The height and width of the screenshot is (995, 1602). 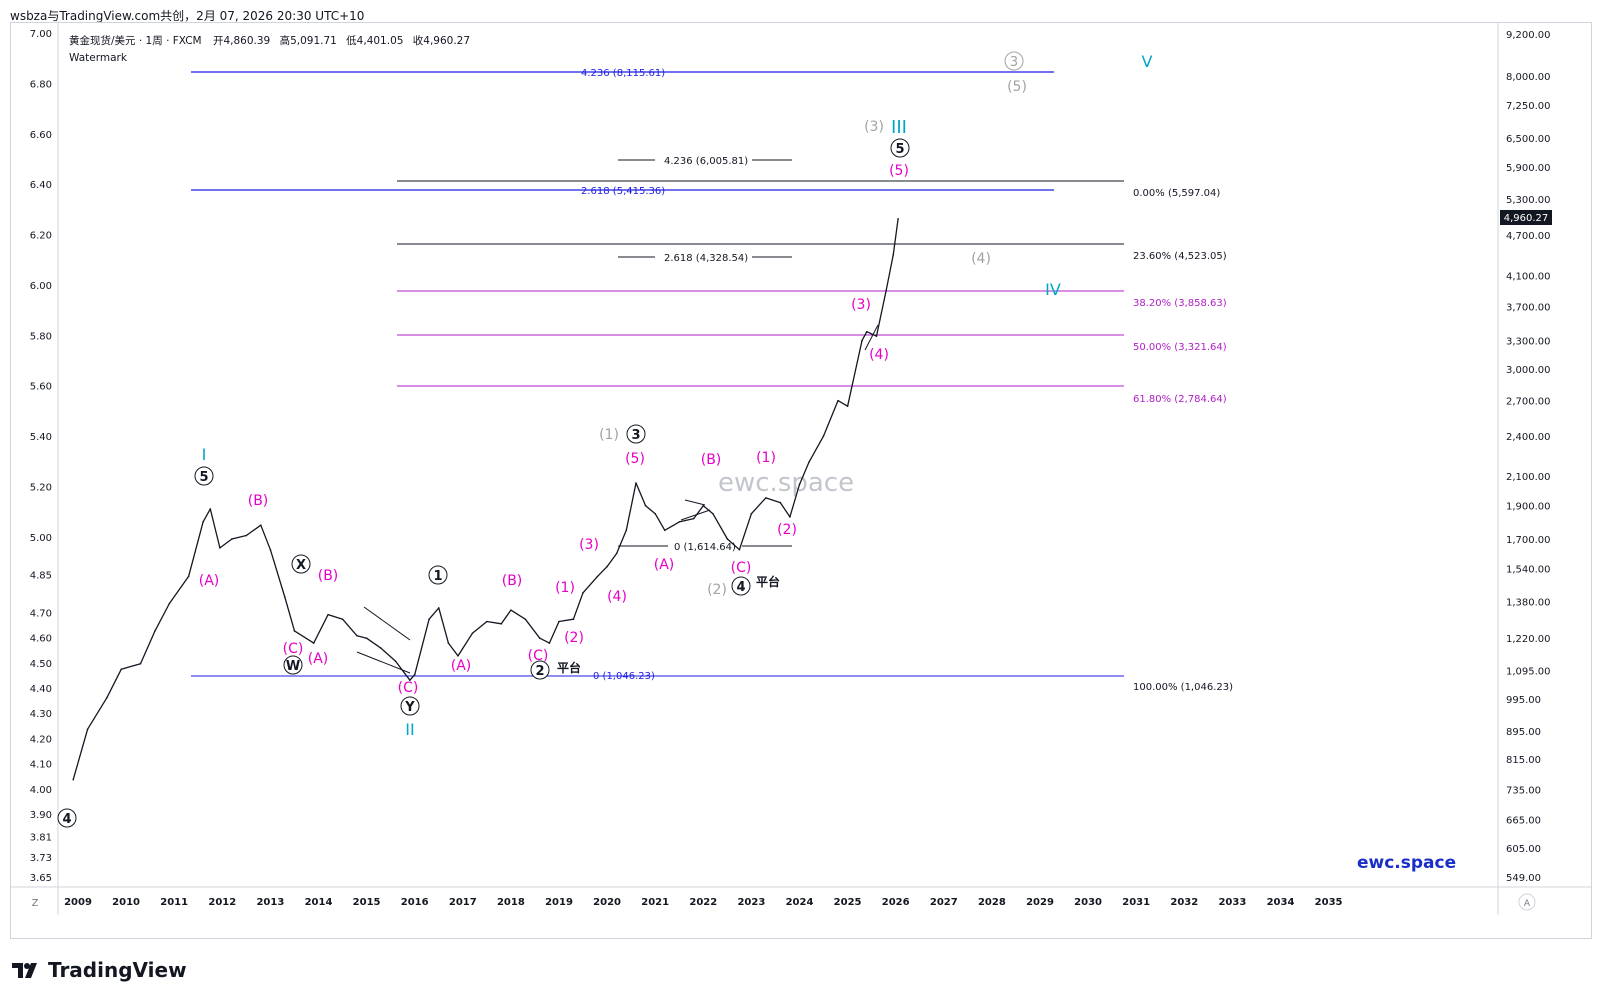 What do you see at coordinates (589, 545) in the screenshot?
I see `wave-3-2020: (3)` at bounding box center [589, 545].